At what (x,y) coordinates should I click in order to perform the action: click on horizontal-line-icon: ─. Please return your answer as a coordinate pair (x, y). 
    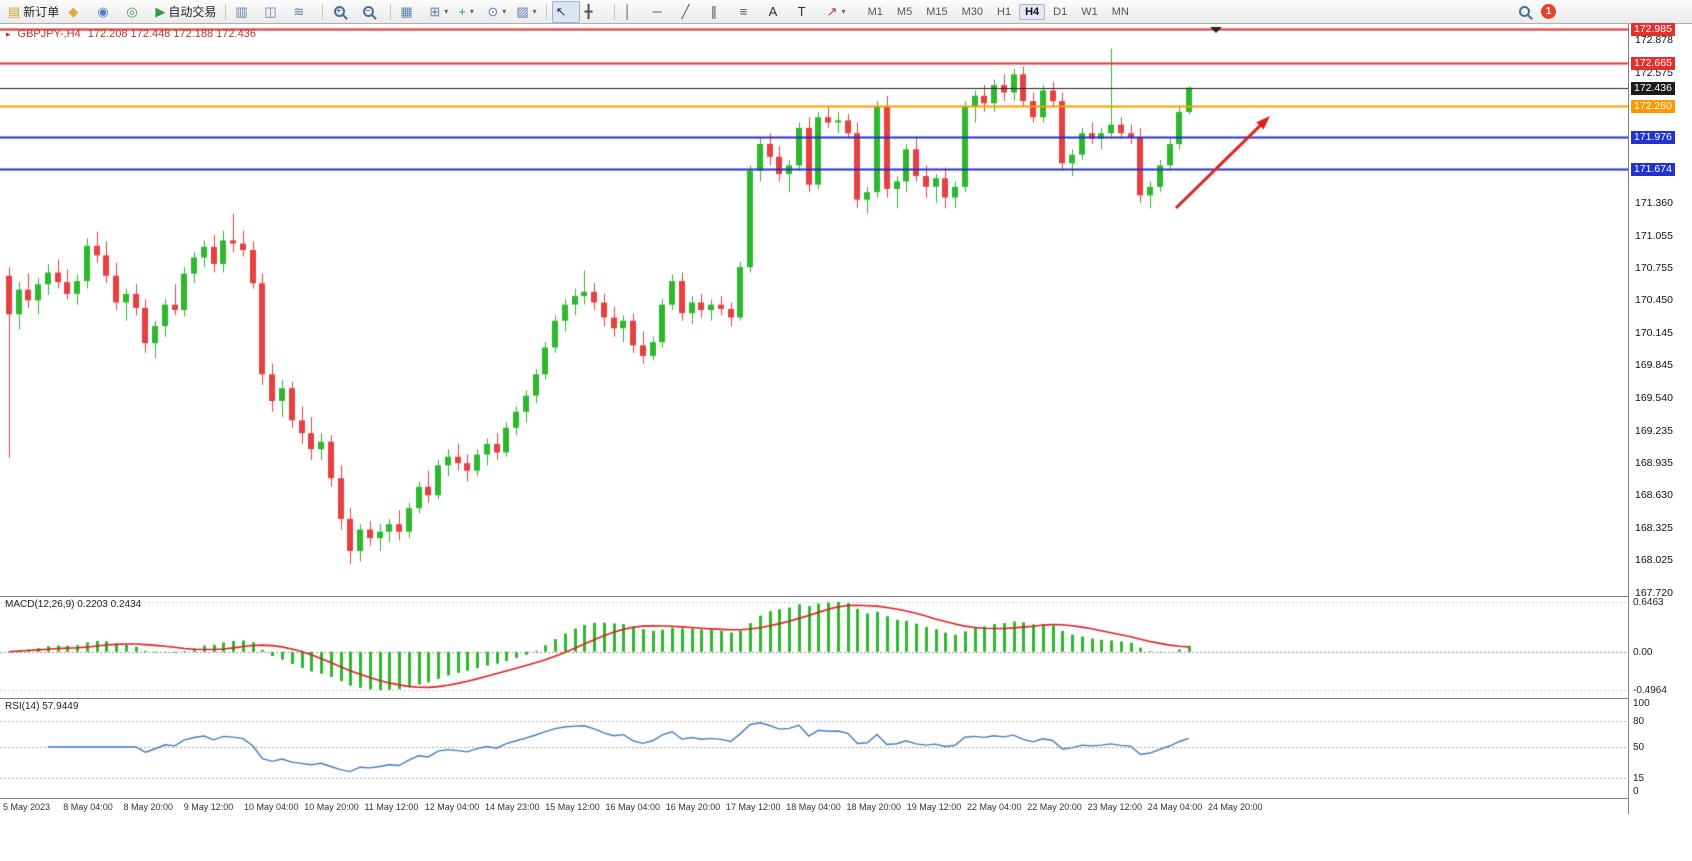
    Looking at the image, I should click on (657, 11).